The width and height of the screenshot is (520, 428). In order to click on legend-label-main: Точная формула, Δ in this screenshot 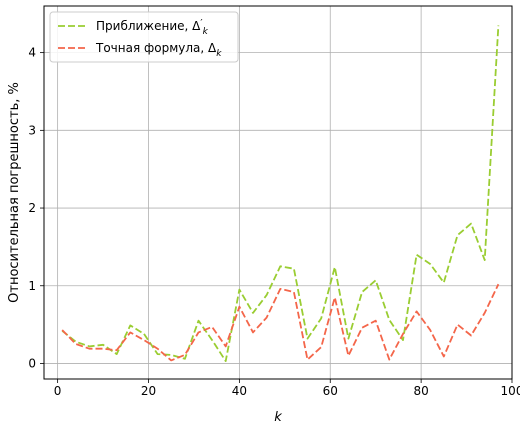, I will do `click(156, 48)`.